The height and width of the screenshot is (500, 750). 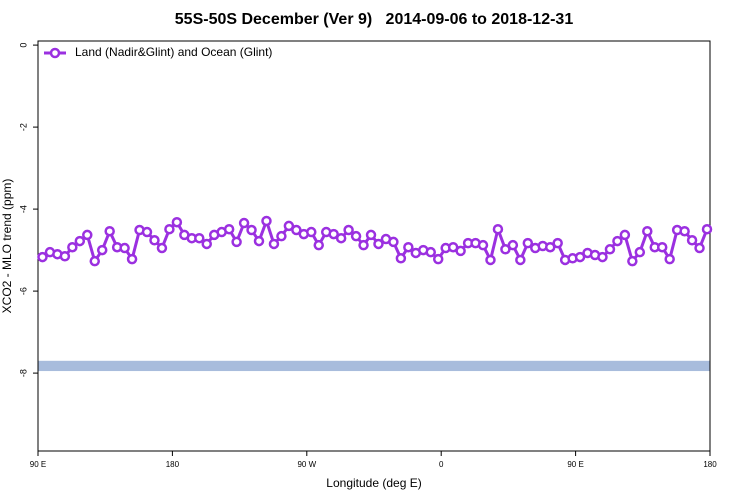 What do you see at coordinates (23, 291) in the screenshot?
I see `y-tick-label: -6` at bounding box center [23, 291].